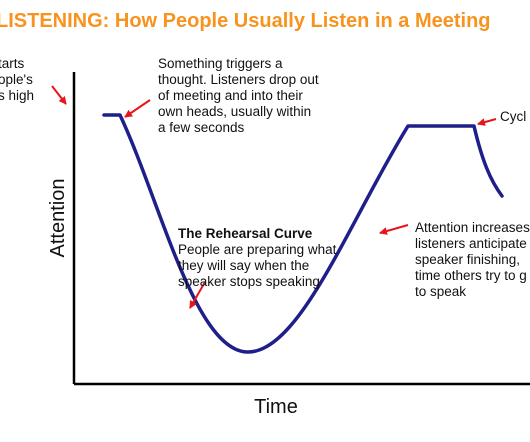 The image size is (530, 442). What do you see at coordinates (197, 295) in the screenshot?
I see `rehearsal-arrow` at bounding box center [197, 295].